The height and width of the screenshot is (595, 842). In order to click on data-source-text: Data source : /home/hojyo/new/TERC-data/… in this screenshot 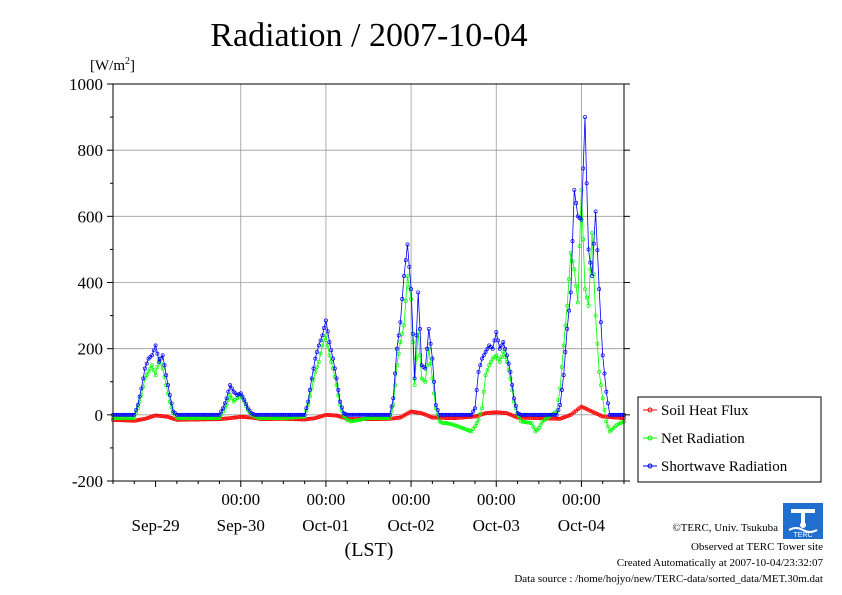, I will do `click(668, 579)`.